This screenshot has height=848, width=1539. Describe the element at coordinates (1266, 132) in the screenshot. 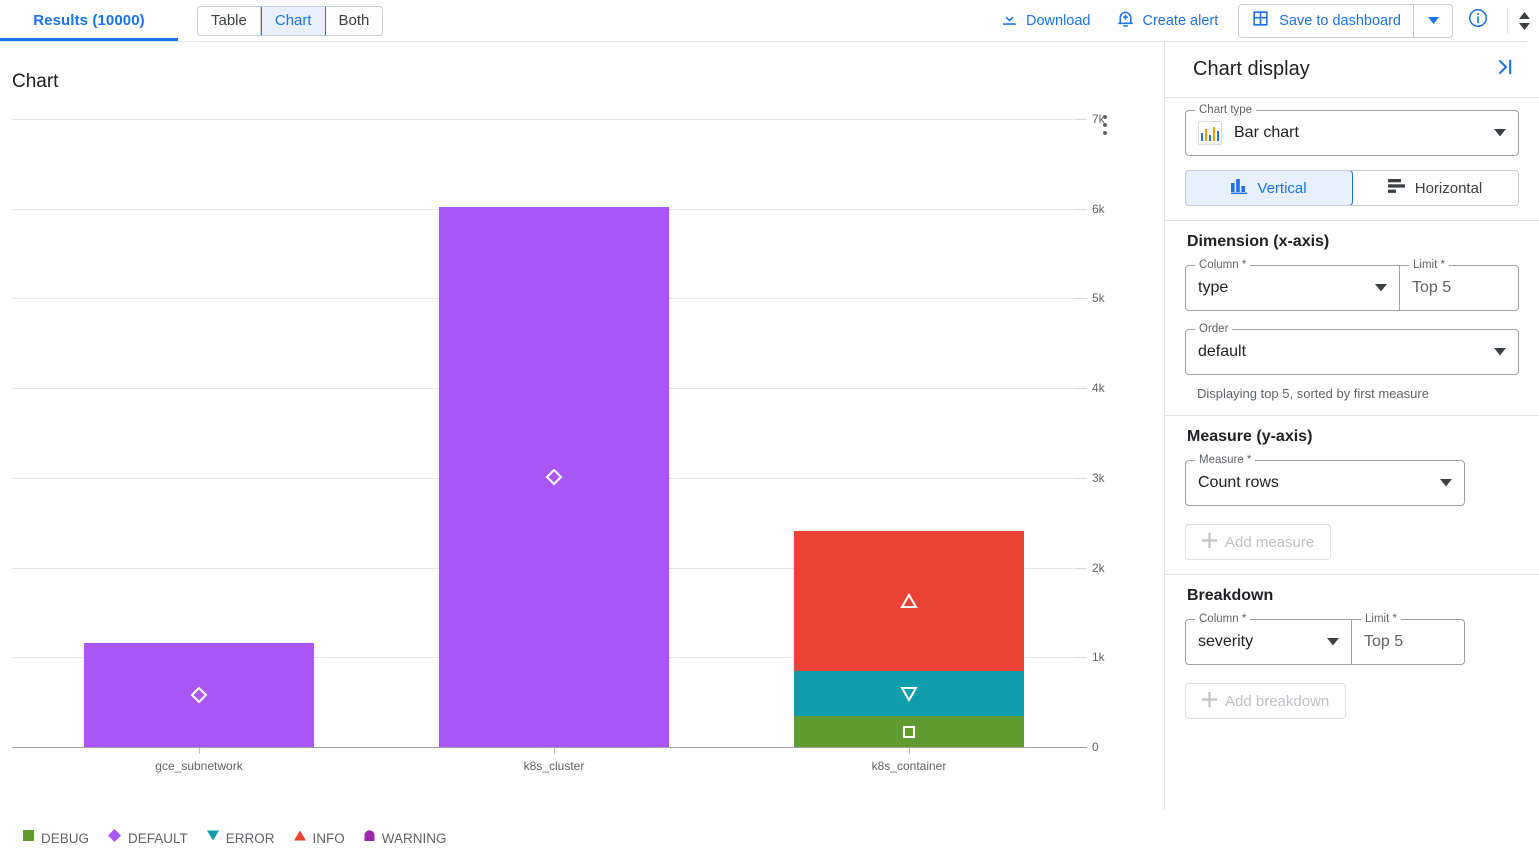

I see `chart-type-value: Bar chart` at that location.